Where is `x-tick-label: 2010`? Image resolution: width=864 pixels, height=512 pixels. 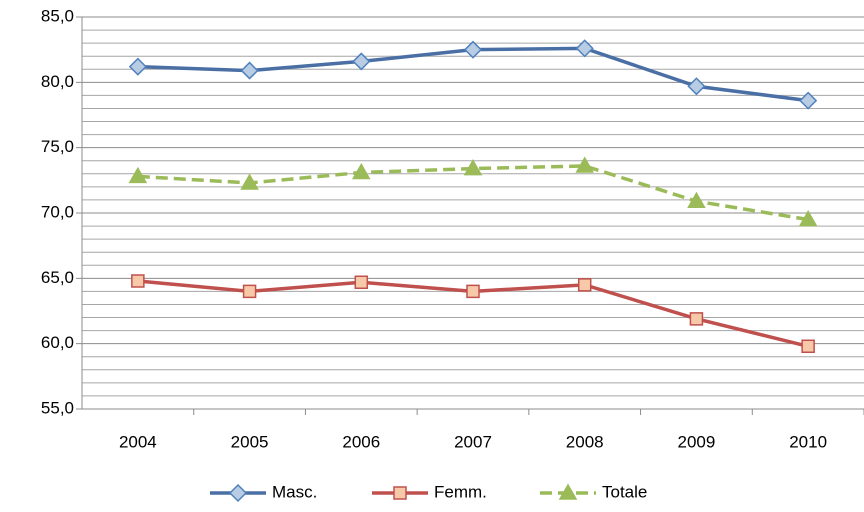
x-tick-label: 2010 is located at coordinates (808, 441).